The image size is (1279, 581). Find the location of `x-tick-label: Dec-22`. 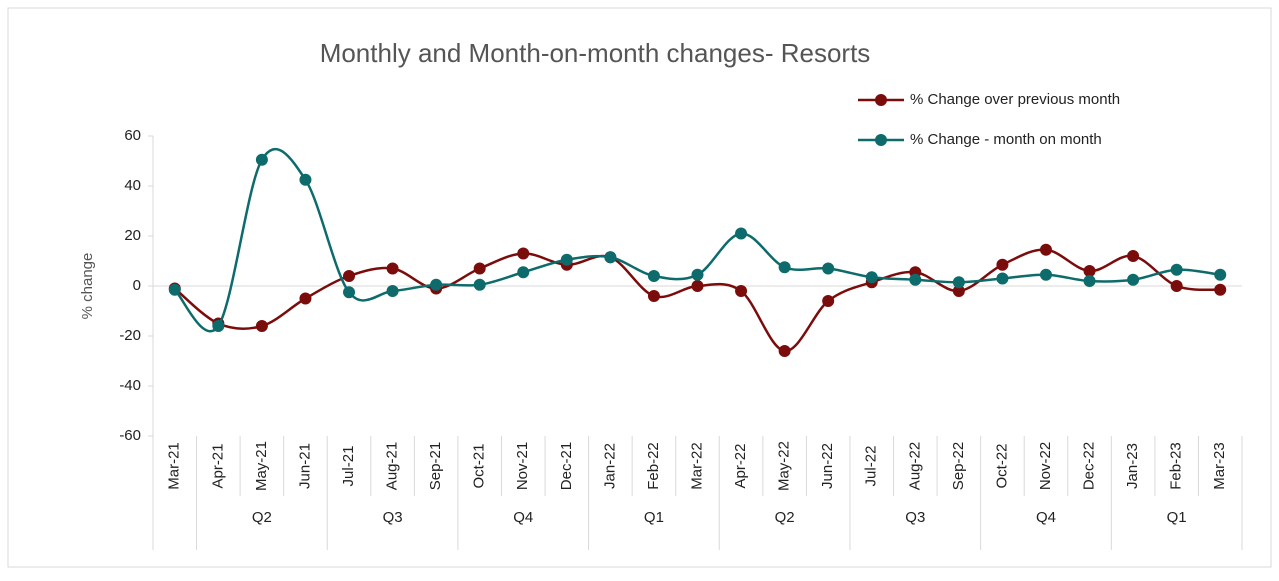

x-tick-label: Dec-22 is located at coordinates (1089, 466).